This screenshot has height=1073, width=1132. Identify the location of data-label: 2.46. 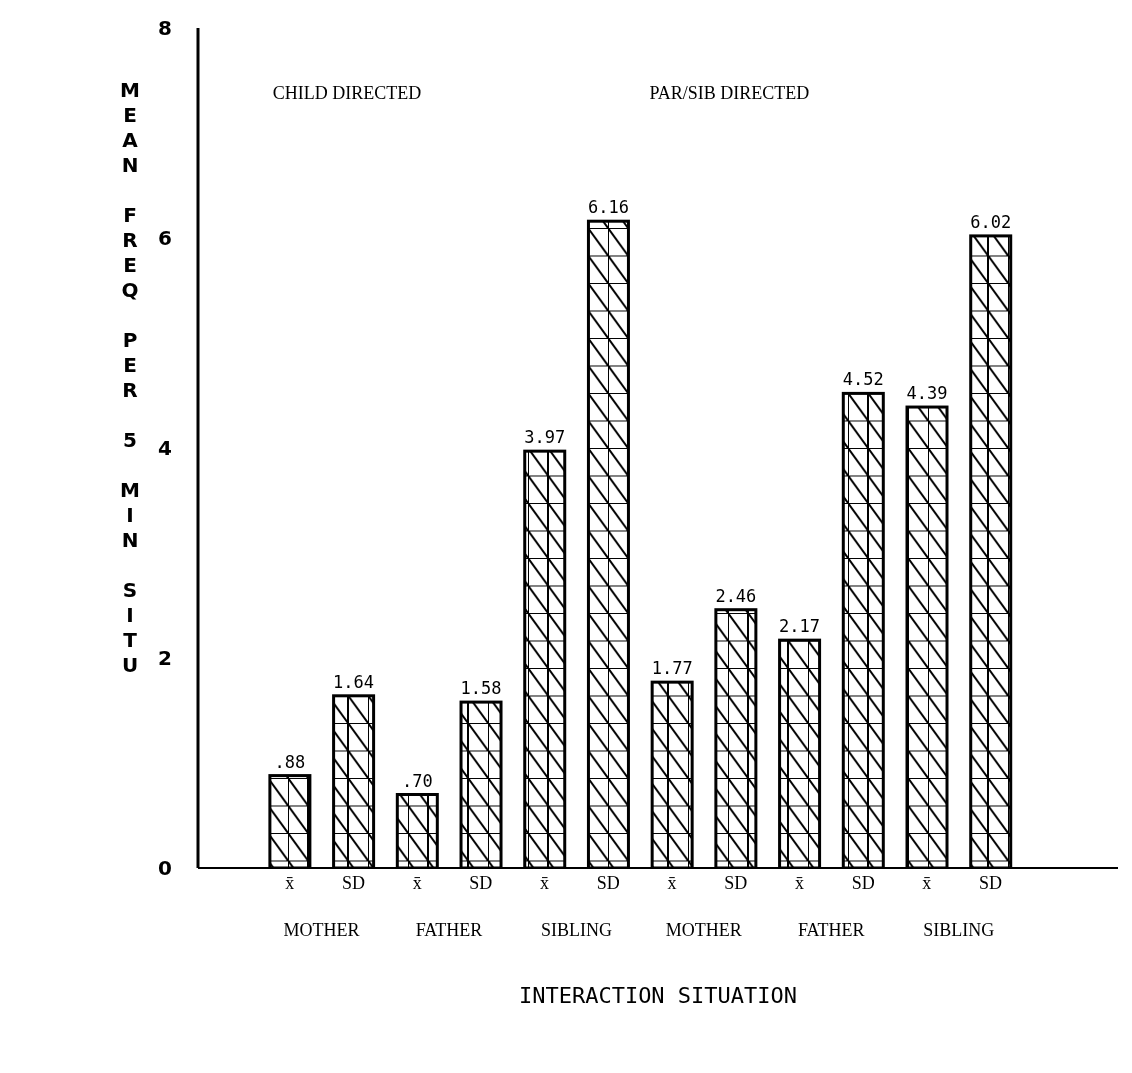
(736, 595).